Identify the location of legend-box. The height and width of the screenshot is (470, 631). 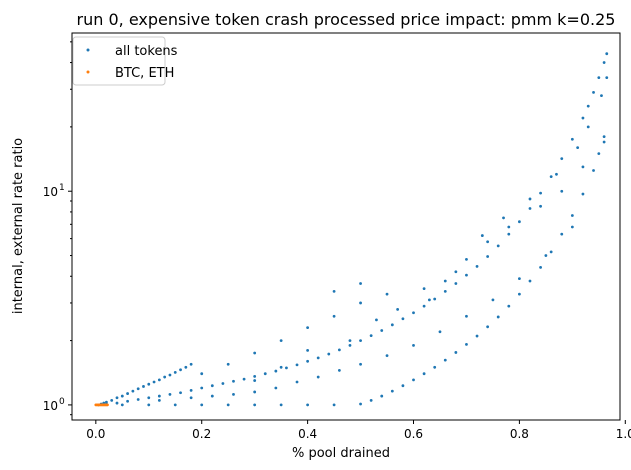
(119, 61).